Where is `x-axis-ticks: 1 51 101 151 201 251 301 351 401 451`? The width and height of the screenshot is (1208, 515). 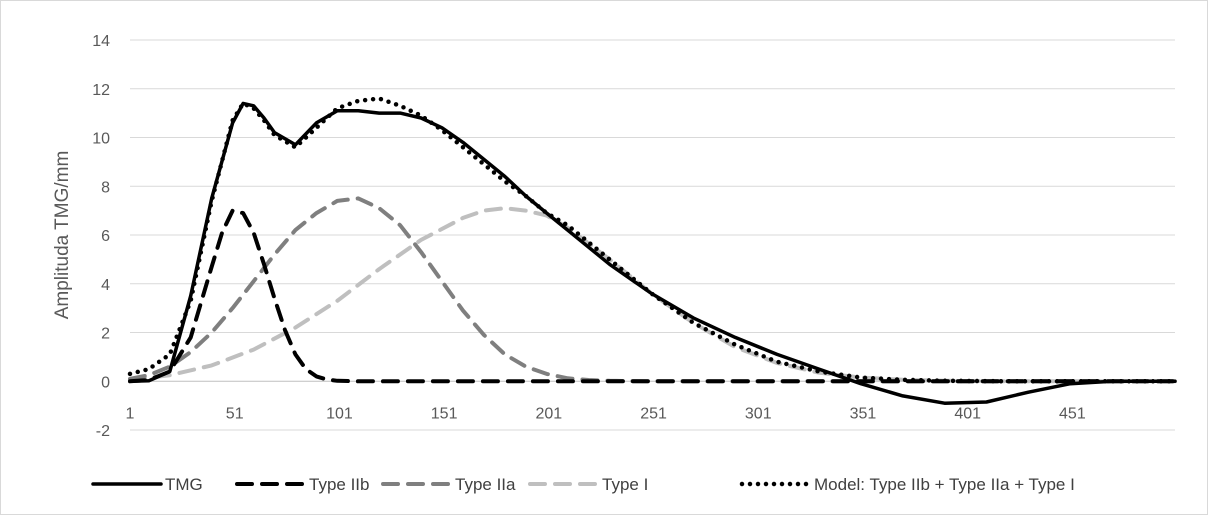 x-axis-ticks: 1 51 101 151 201 251 301 351 401 451 is located at coordinates (606, 413).